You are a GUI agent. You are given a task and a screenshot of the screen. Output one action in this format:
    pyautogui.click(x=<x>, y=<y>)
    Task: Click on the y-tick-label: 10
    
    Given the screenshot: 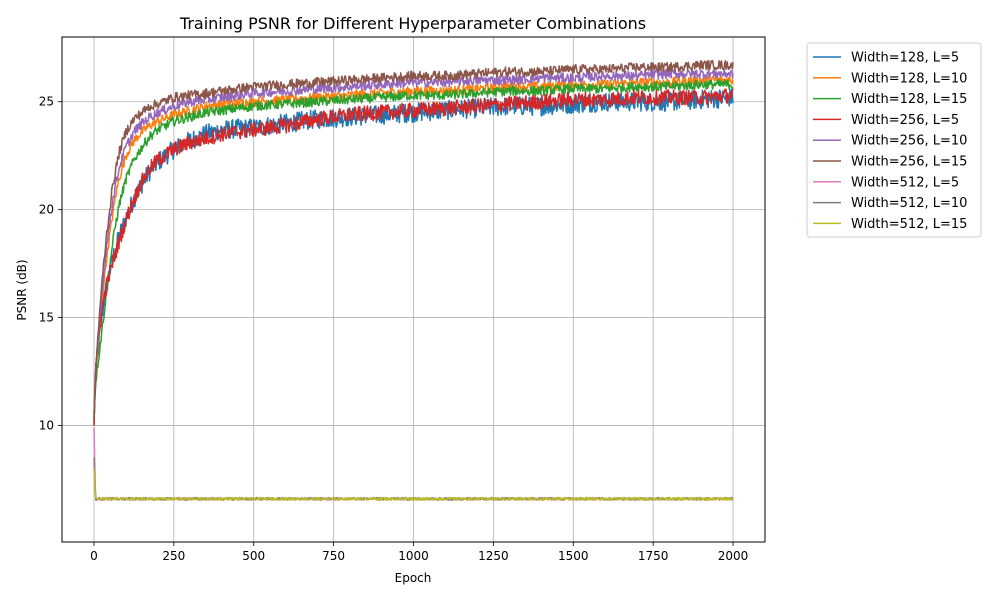 What is the action you would take?
    pyautogui.click(x=46, y=425)
    